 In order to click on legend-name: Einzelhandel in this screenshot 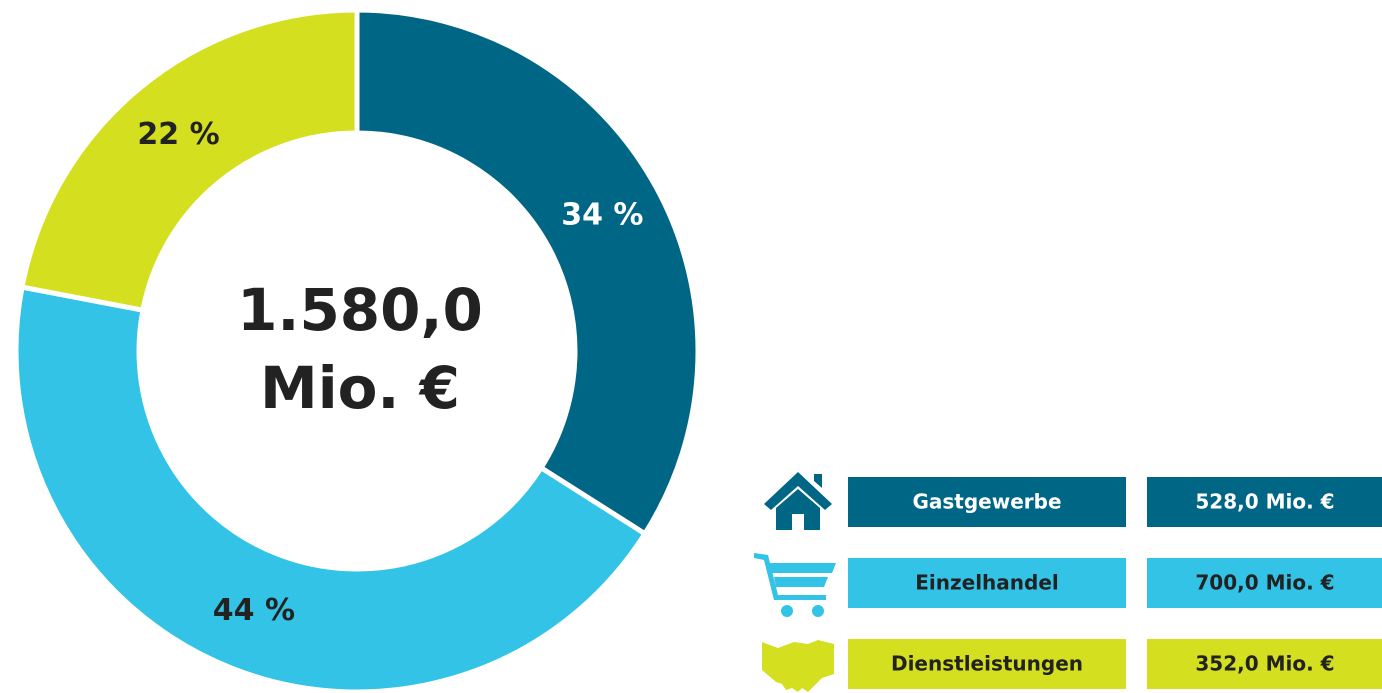, I will do `click(987, 583)`.